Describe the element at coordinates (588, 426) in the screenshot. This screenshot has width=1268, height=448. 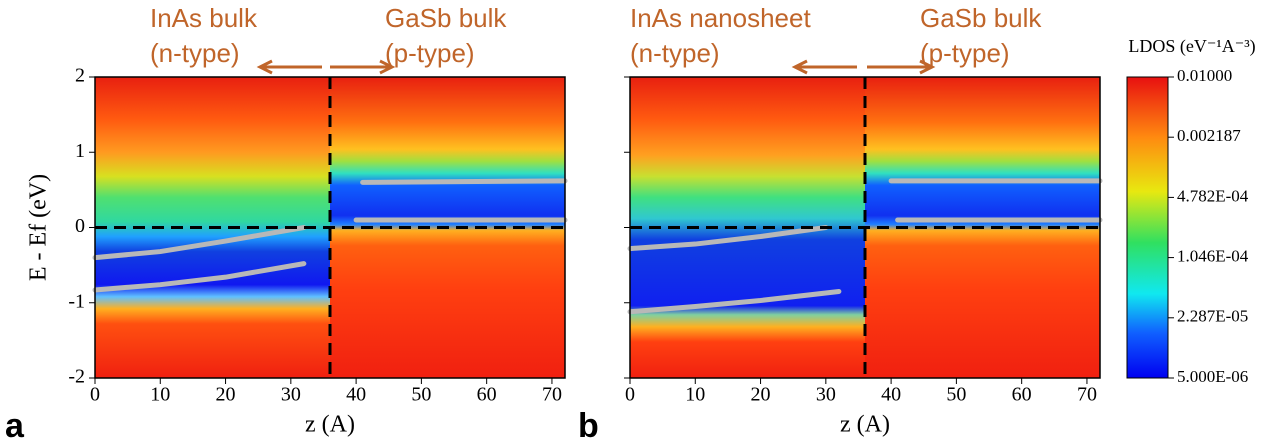
I see `panel-label: b` at that location.